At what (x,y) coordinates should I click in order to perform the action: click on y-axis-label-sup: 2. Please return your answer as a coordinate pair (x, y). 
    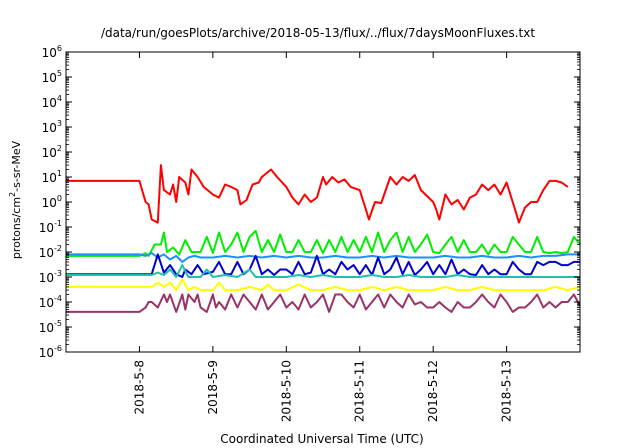
    Looking at the image, I should click on (12, 194).